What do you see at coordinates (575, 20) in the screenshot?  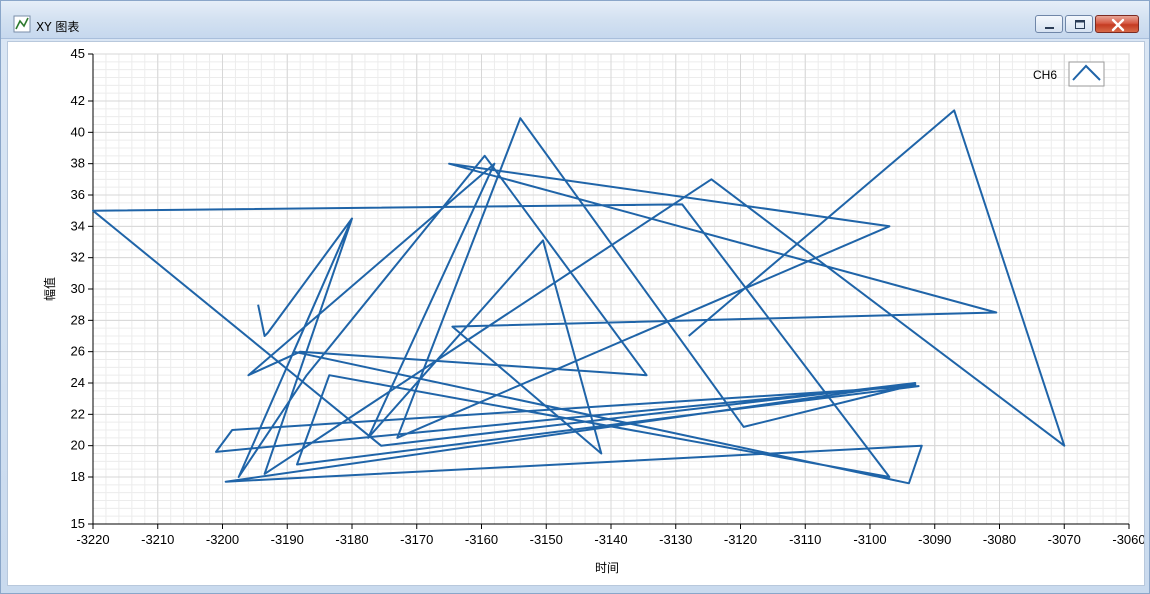 I see `title-bar: XY 图表` at bounding box center [575, 20].